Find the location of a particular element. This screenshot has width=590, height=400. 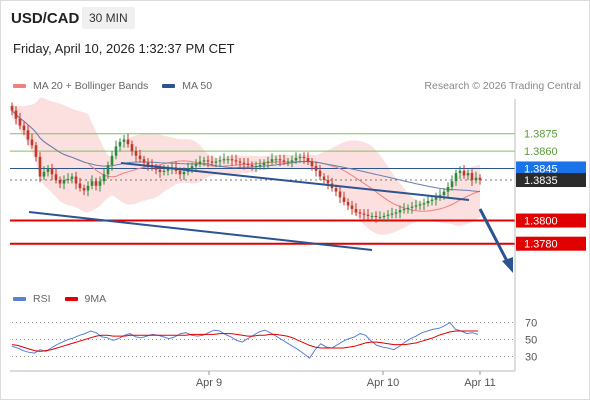

legend-swatch-ma50 is located at coordinates (169, 86).